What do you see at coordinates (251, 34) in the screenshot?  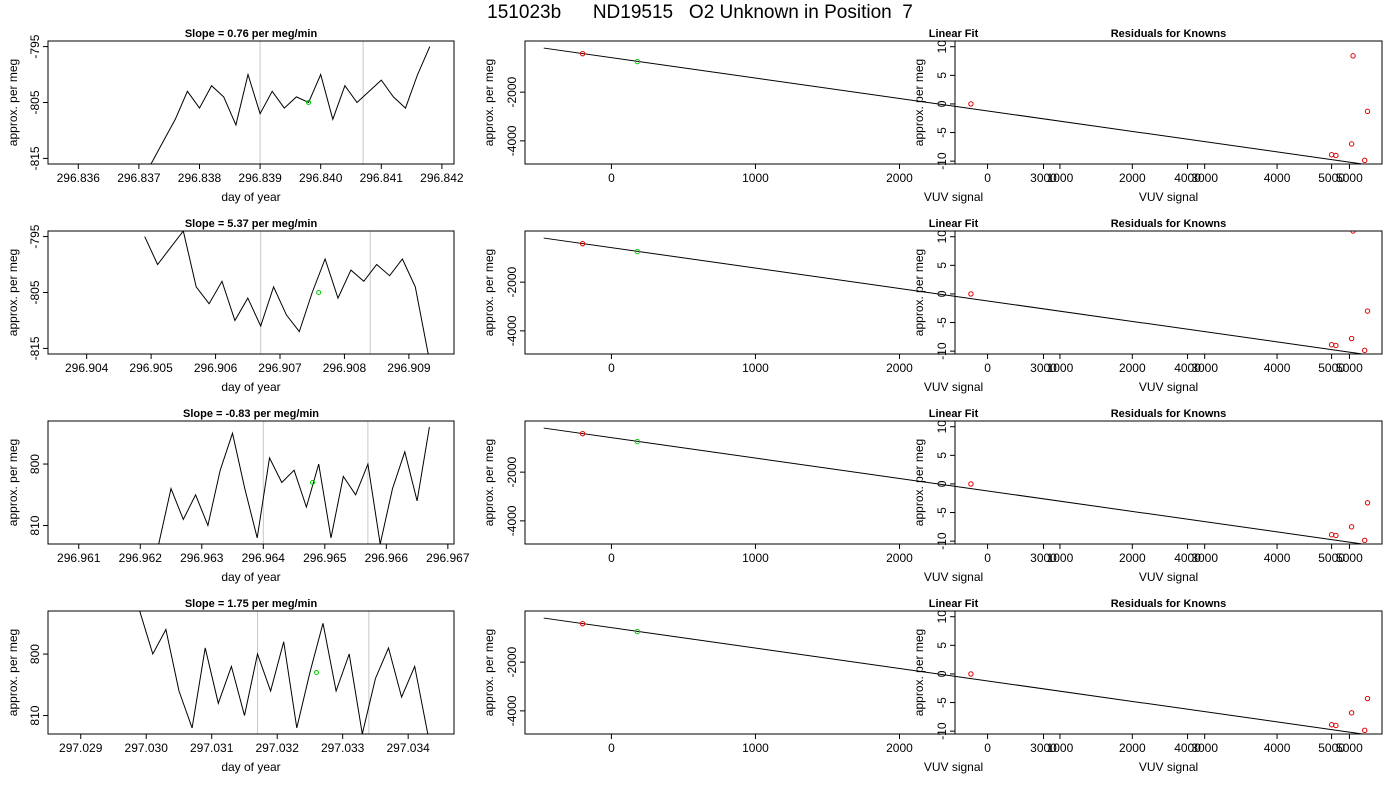 I see `chart-title: Slope = 0.76 per meg/min` at bounding box center [251, 34].